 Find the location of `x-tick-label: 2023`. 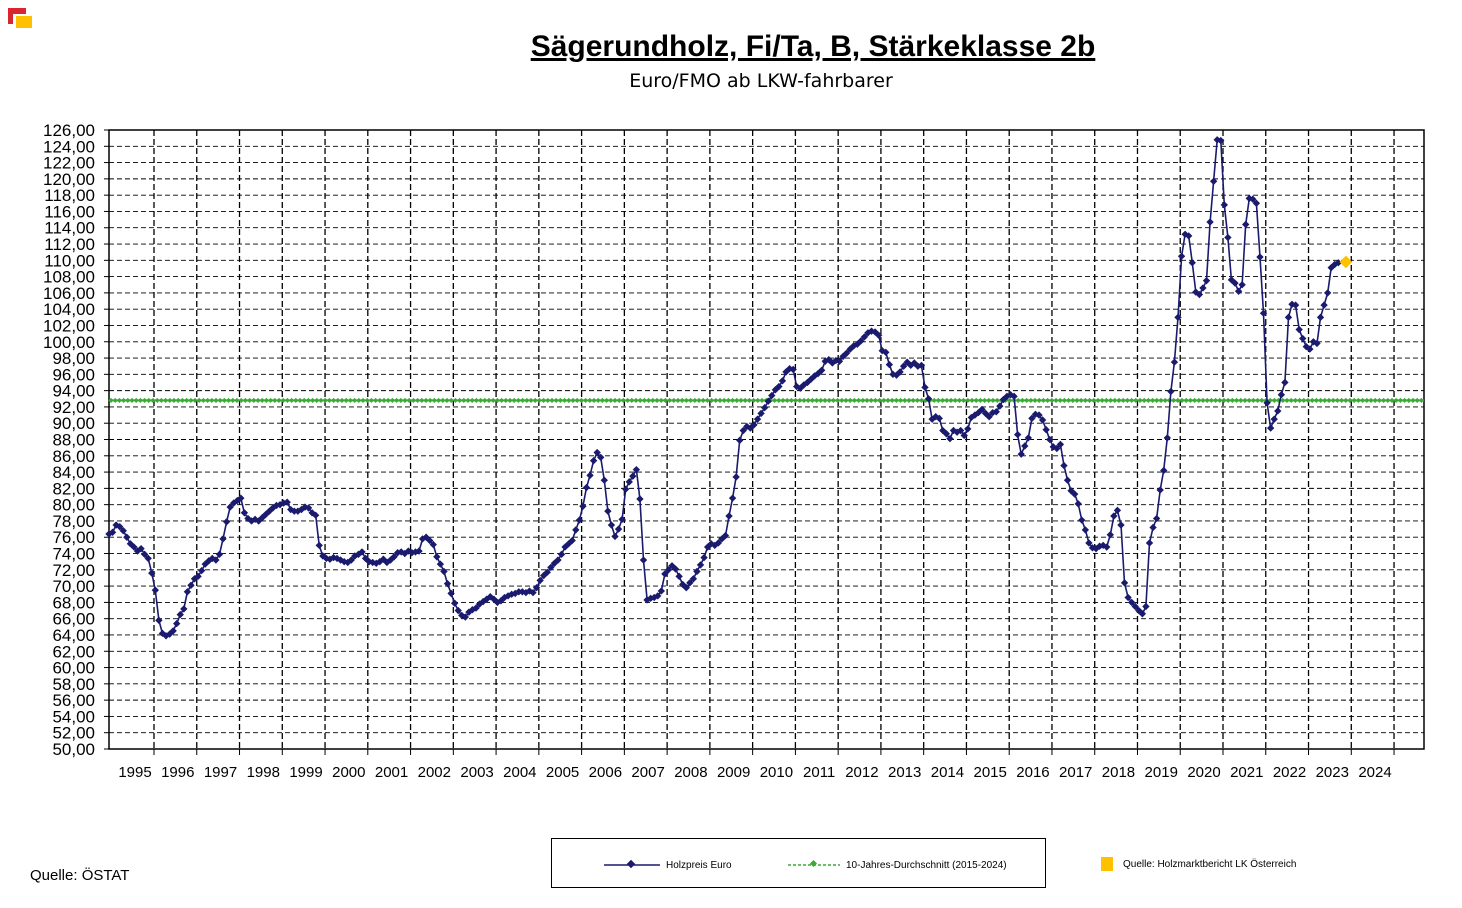

x-tick-label: 2023 is located at coordinates (1332, 772).